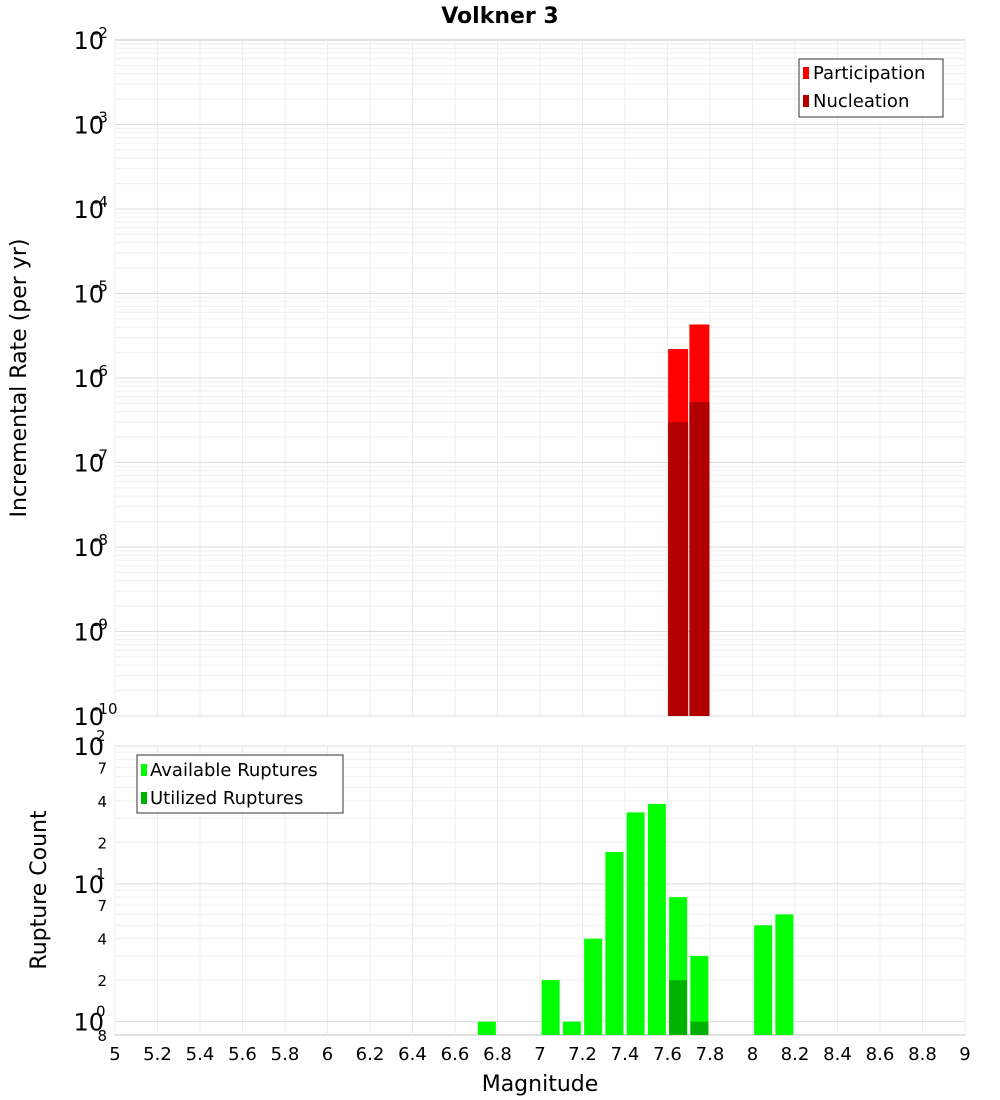 This screenshot has height=1100, width=1000. What do you see at coordinates (101, 1012) in the screenshot?
I see `count-y-tick-exponent: 0` at bounding box center [101, 1012].